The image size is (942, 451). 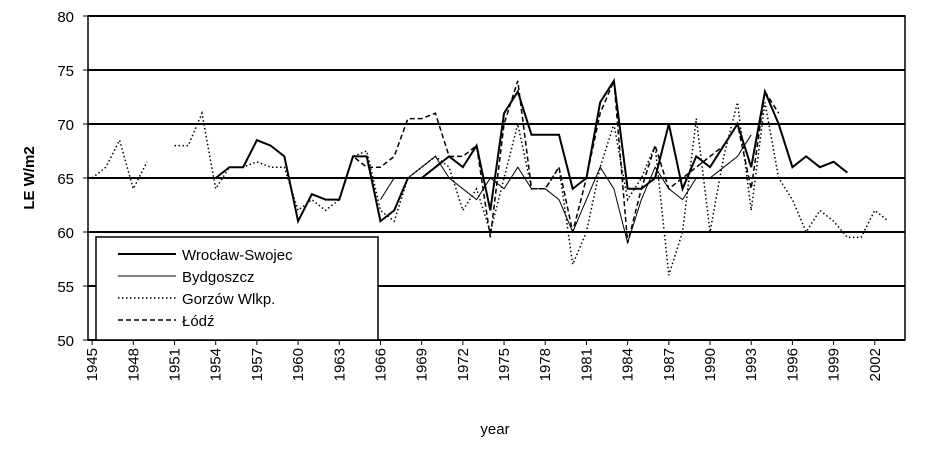 I want to click on x-tick-label: 1969, so click(x=422, y=364).